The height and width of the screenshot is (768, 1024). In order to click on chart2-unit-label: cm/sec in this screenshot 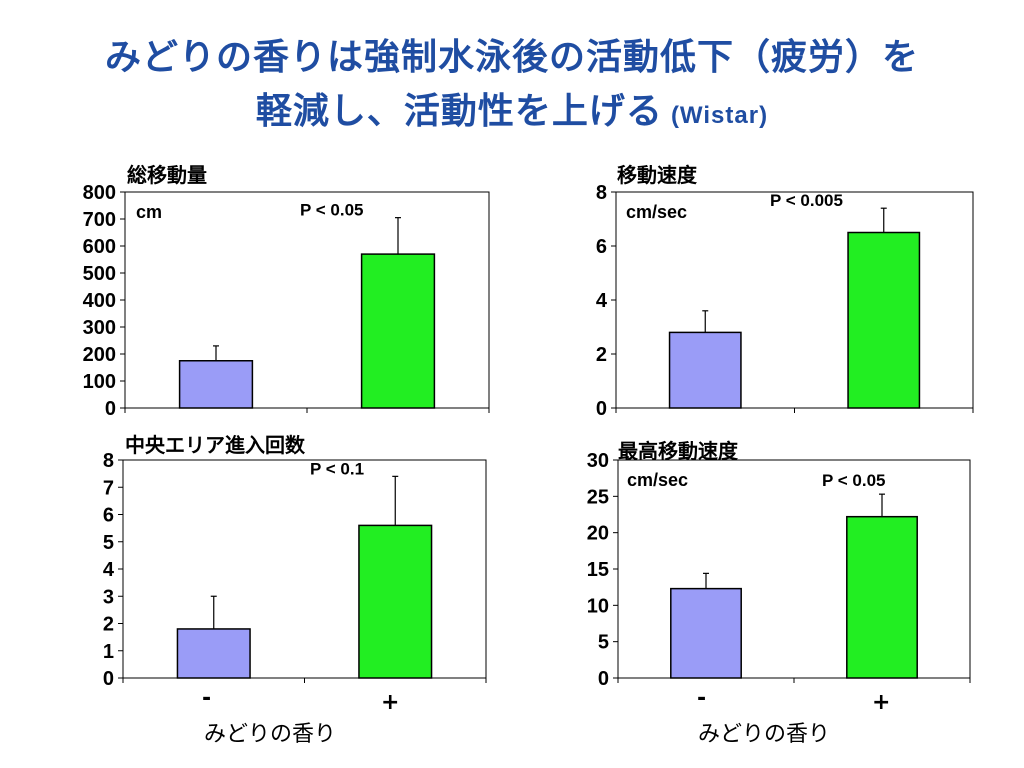, I will do `click(656, 212)`.